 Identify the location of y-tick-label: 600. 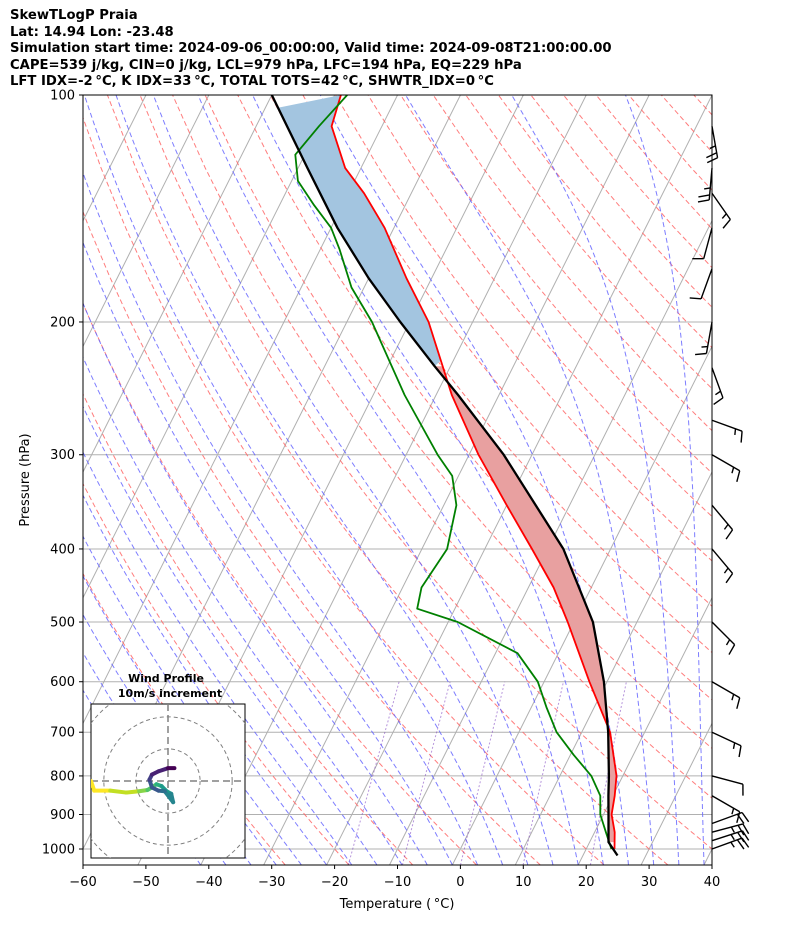
(62, 682).